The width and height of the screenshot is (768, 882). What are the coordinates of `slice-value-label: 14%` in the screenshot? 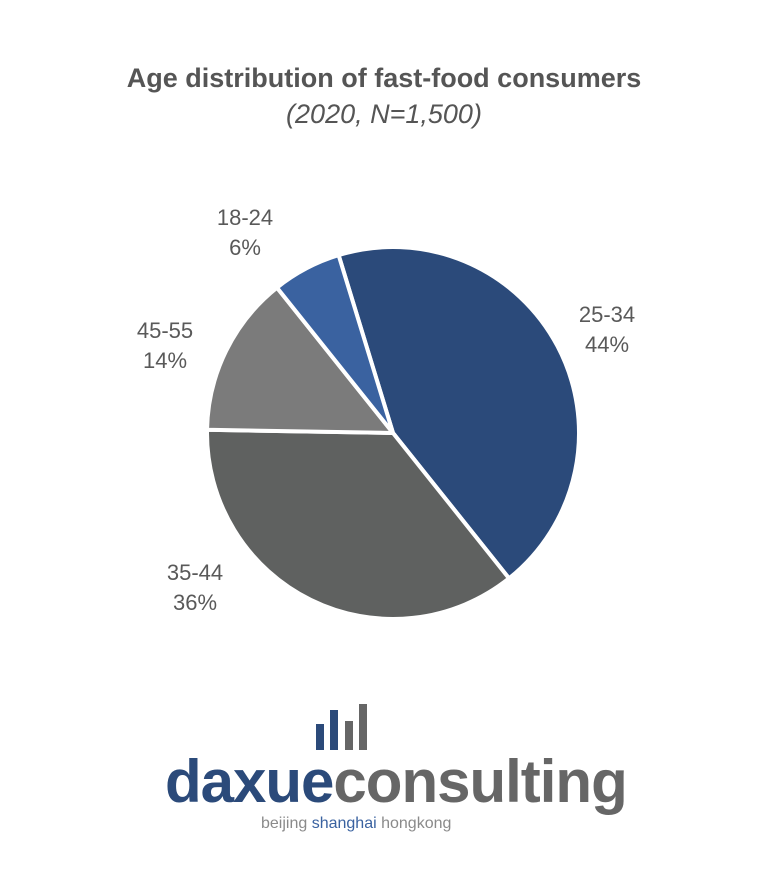 It's located at (165, 360).